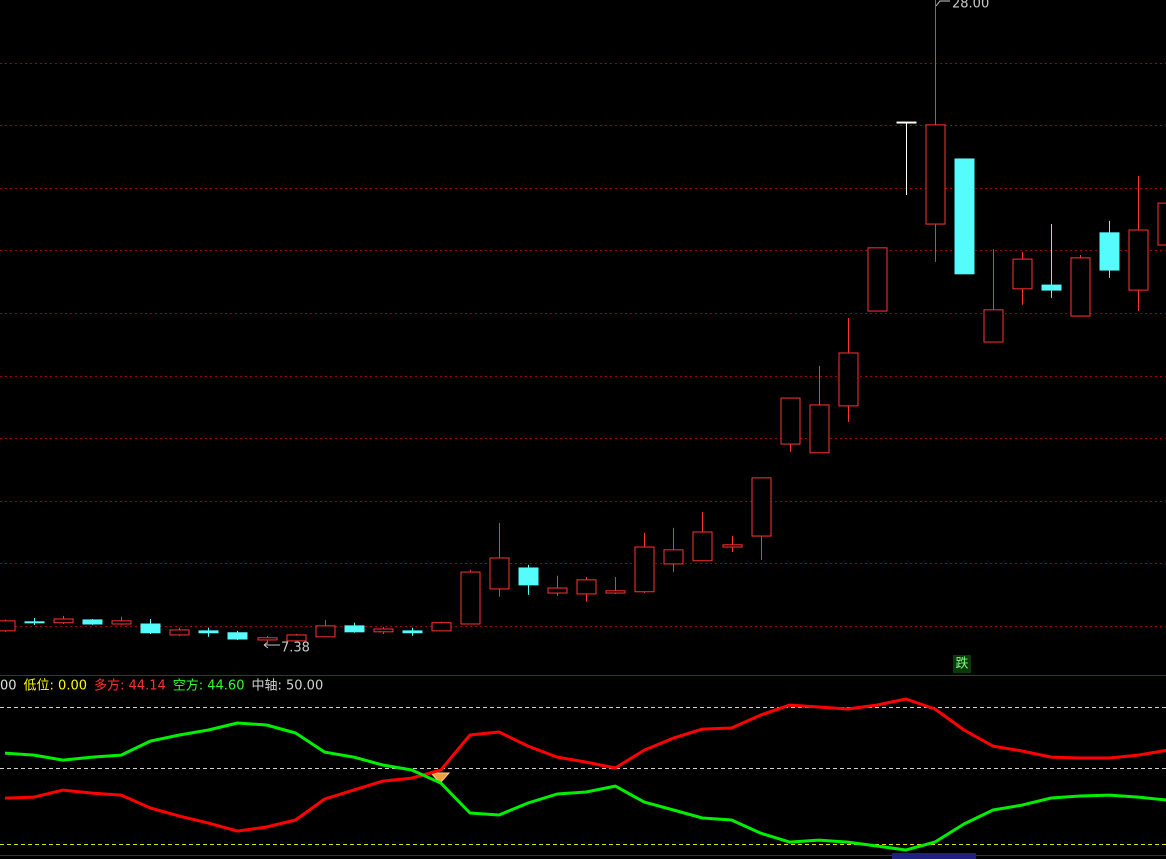  Describe the element at coordinates (942, 3) in the screenshot. I see `max-arrow` at that location.